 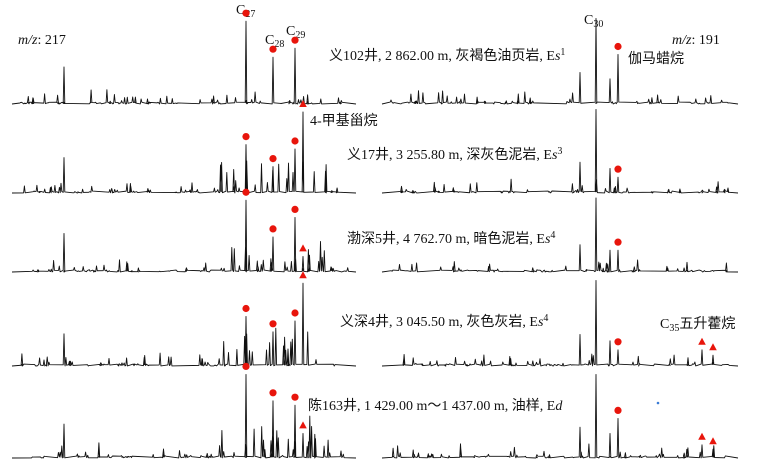 I want to click on marker-s4-c35-b, so click(x=713, y=347).